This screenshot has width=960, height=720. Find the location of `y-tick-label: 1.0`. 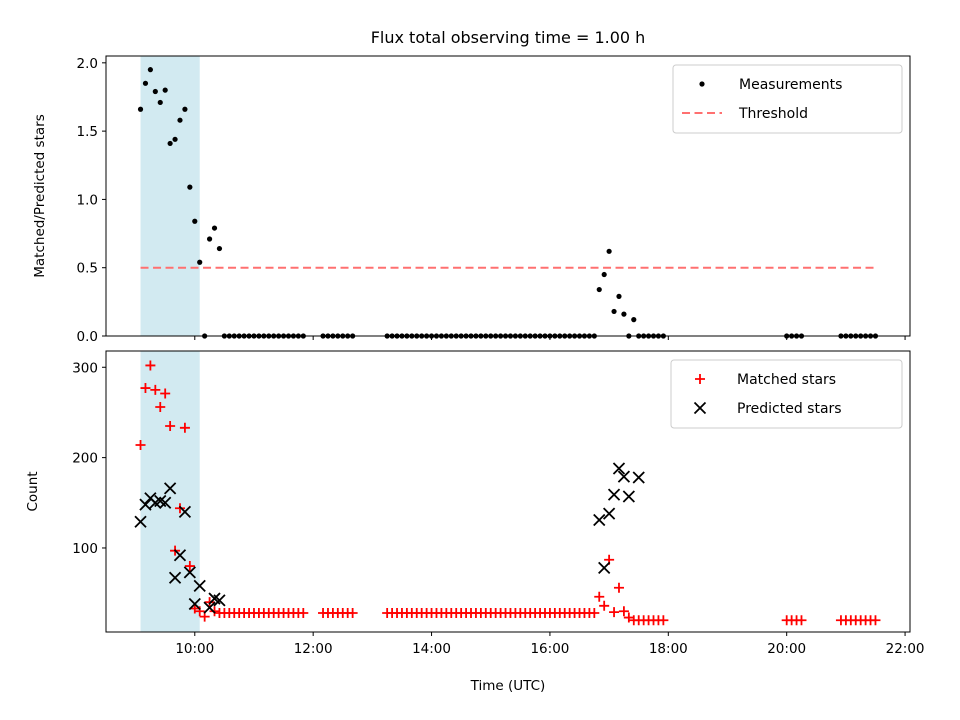

y-tick-label: 1.0 is located at coordinates (87, 200).